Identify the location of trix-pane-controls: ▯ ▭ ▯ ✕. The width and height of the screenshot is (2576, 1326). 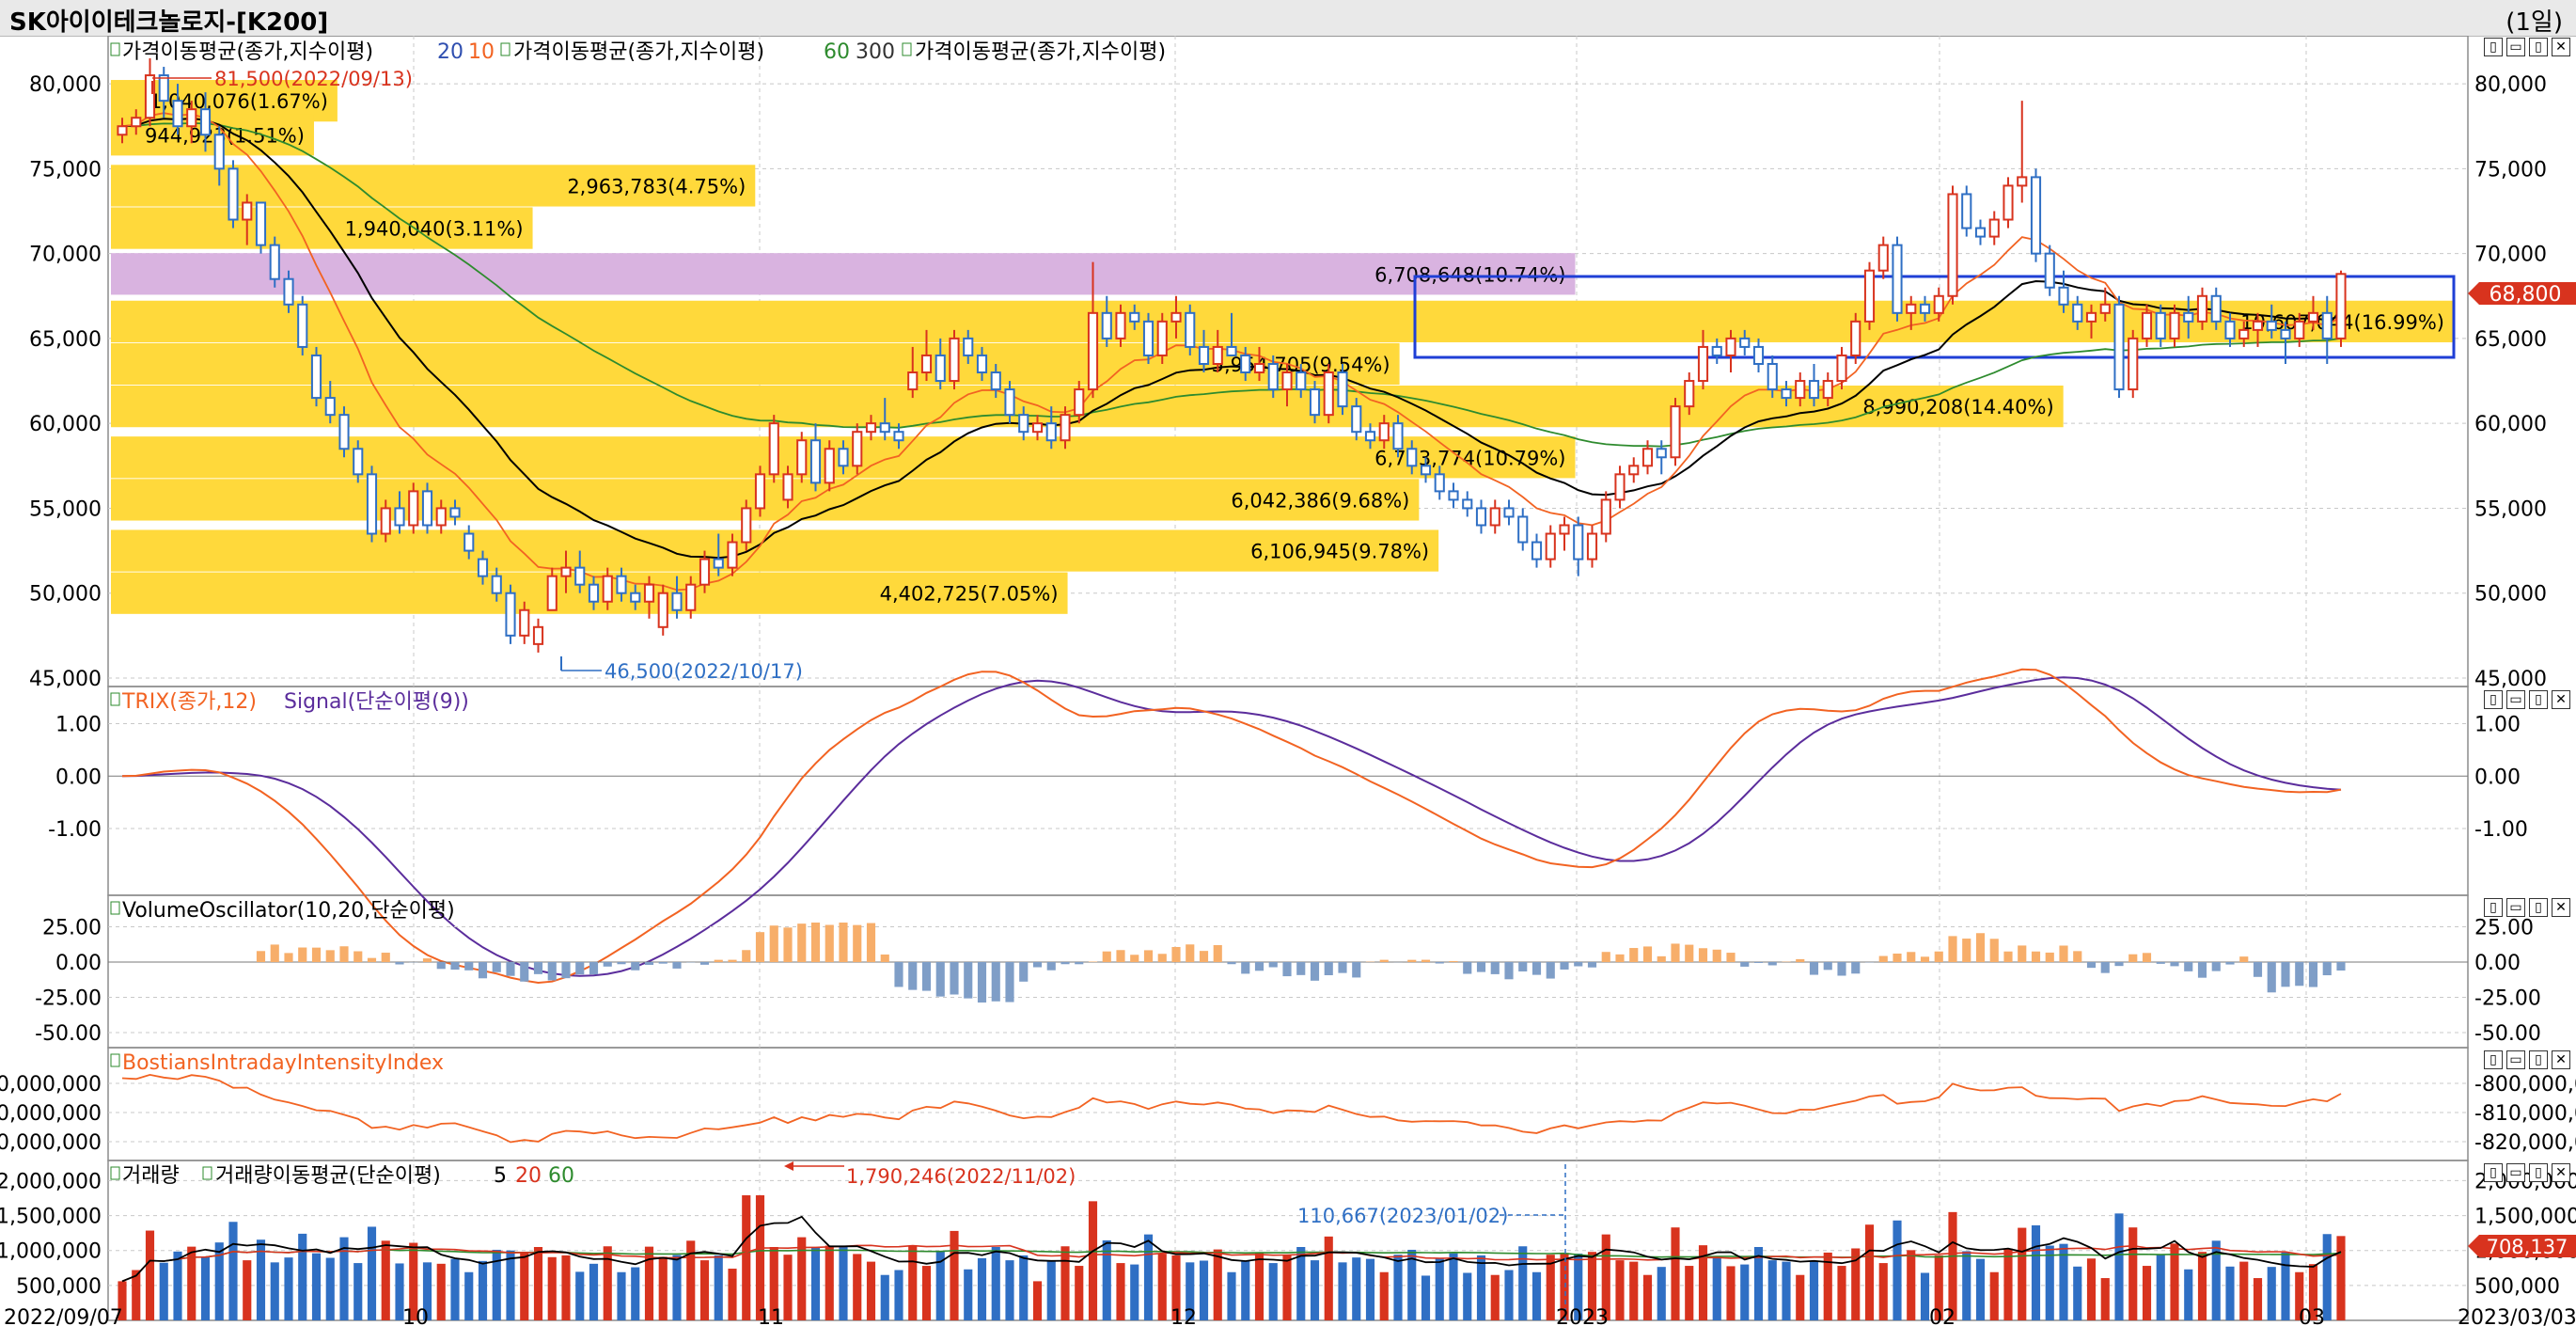
(2529, 701).